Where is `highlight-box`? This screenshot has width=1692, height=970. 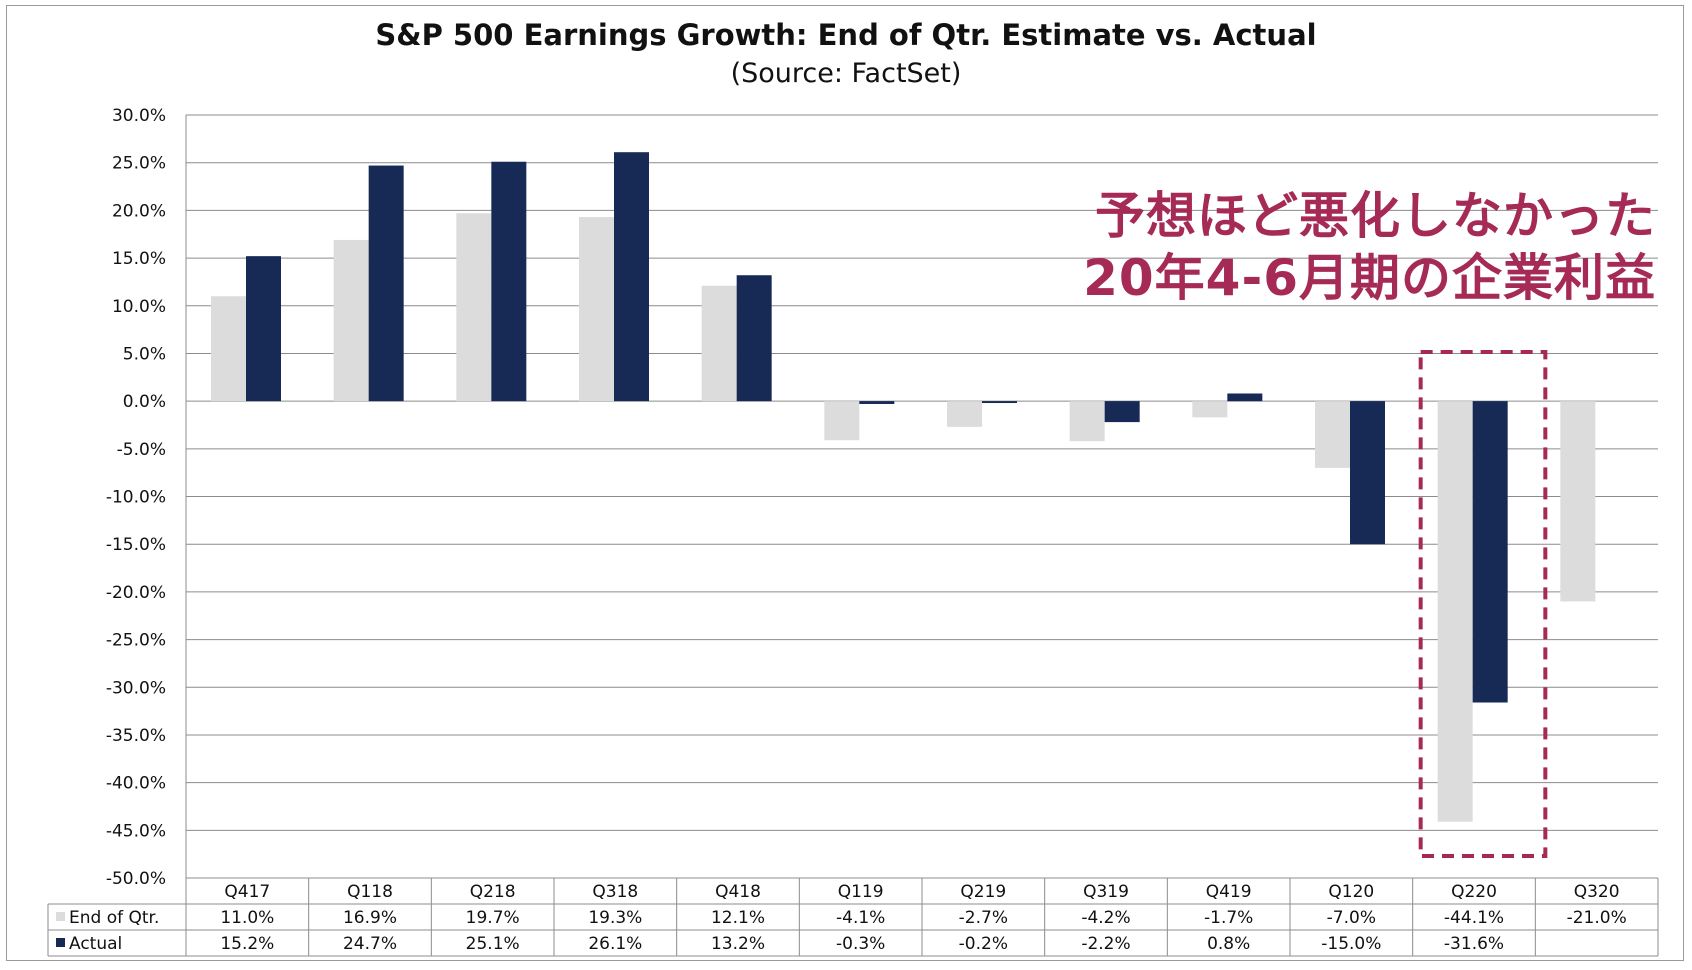
highlight-box is located at coordinates (1483, 604).